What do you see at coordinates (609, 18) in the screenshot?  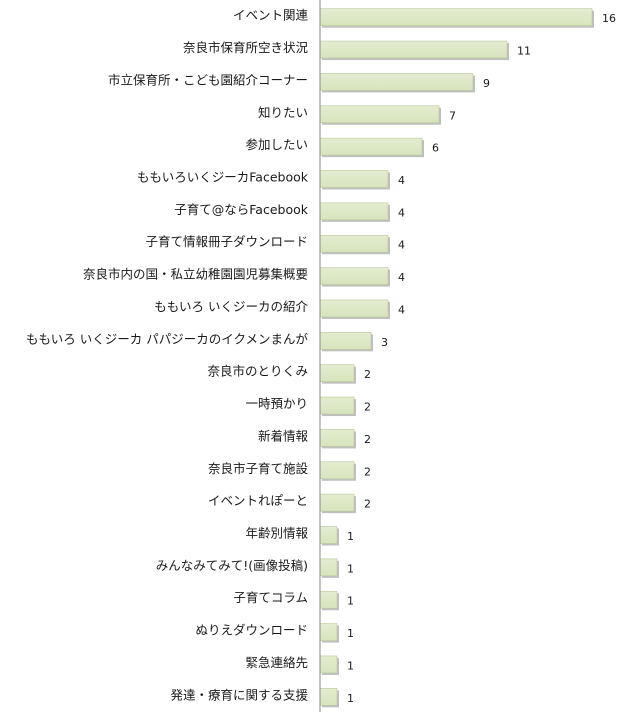 I see `value-label: 16` at bounding box center [609, 18].